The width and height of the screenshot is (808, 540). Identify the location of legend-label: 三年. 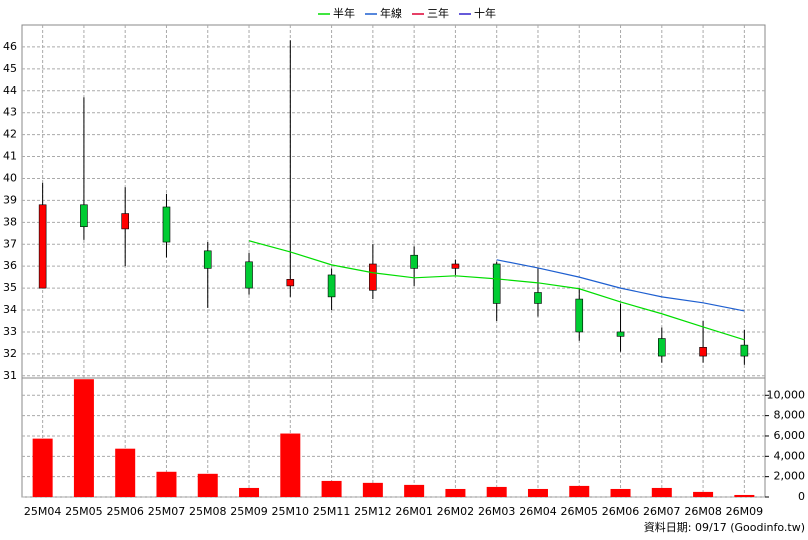
(438, 13).